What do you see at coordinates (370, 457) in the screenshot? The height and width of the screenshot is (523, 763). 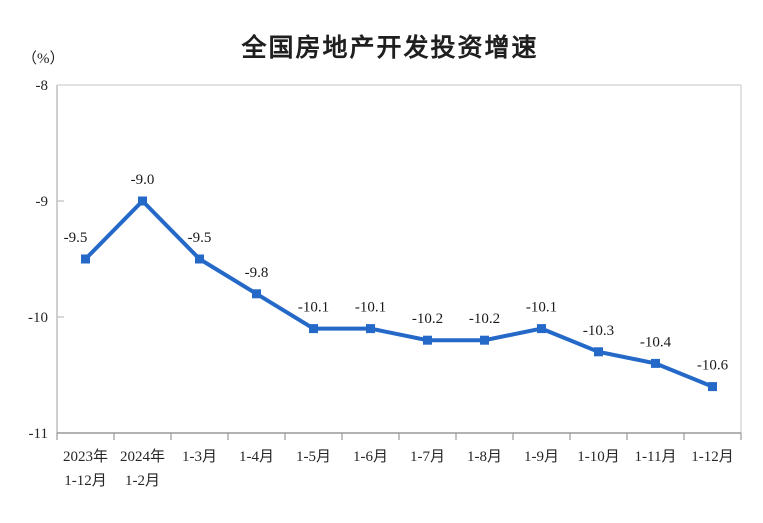 I see `x-axis-label: 1-6月` at bounding box center [370, 457].